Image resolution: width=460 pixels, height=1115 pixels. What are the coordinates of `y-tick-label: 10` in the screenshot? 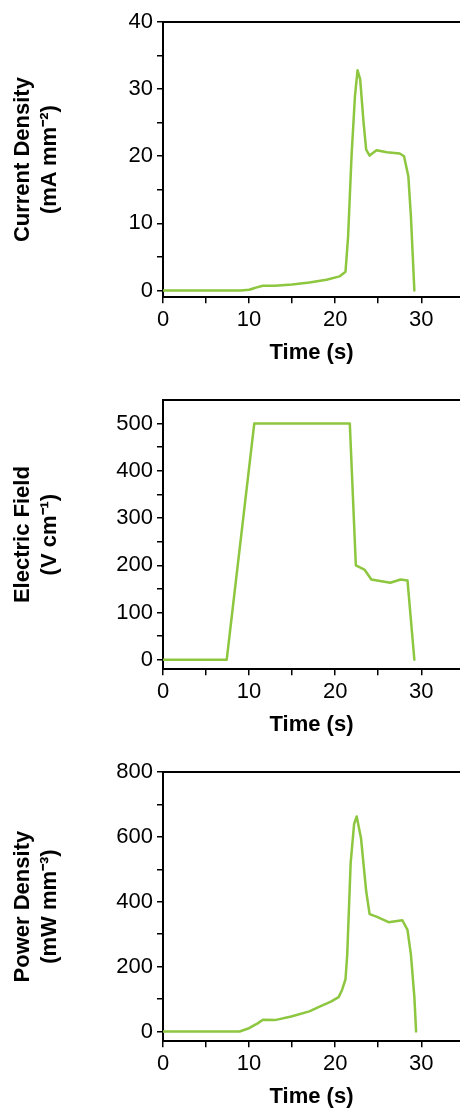 It's located at (140, 222).